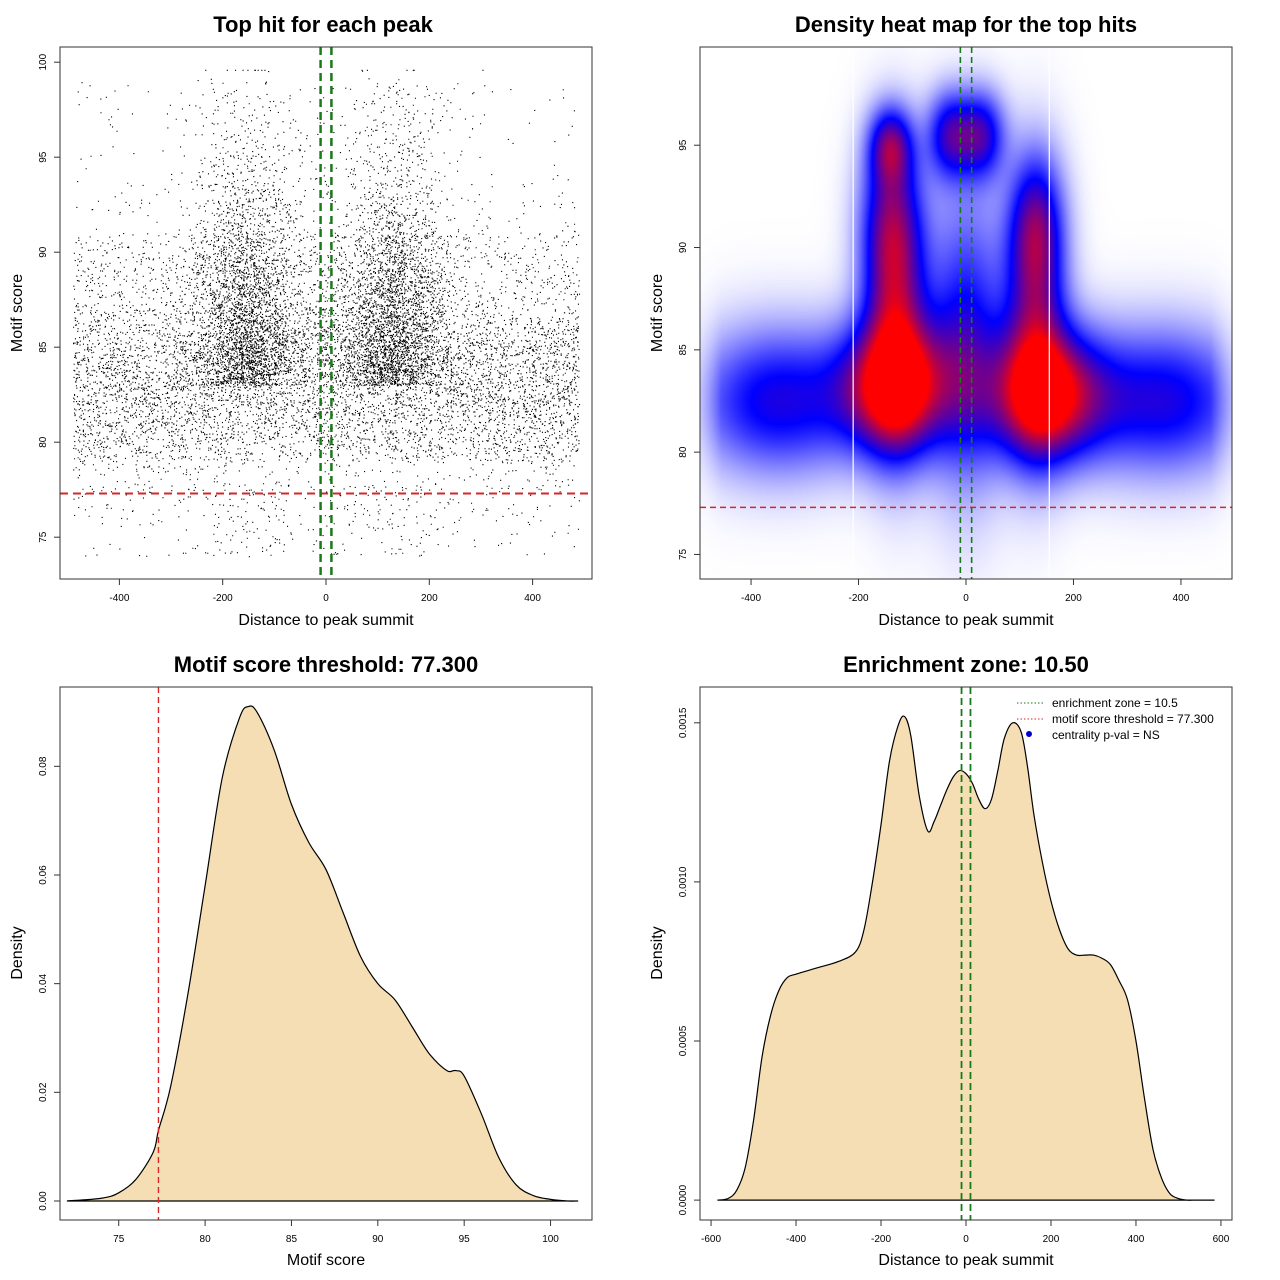 The height and width of the screenshot is (1280, 1280). What do you see at coordinates (683, 722) in the screenshot?
I see `distance-density-ytick-label: 0.0015` at bounding box center [683, 722].